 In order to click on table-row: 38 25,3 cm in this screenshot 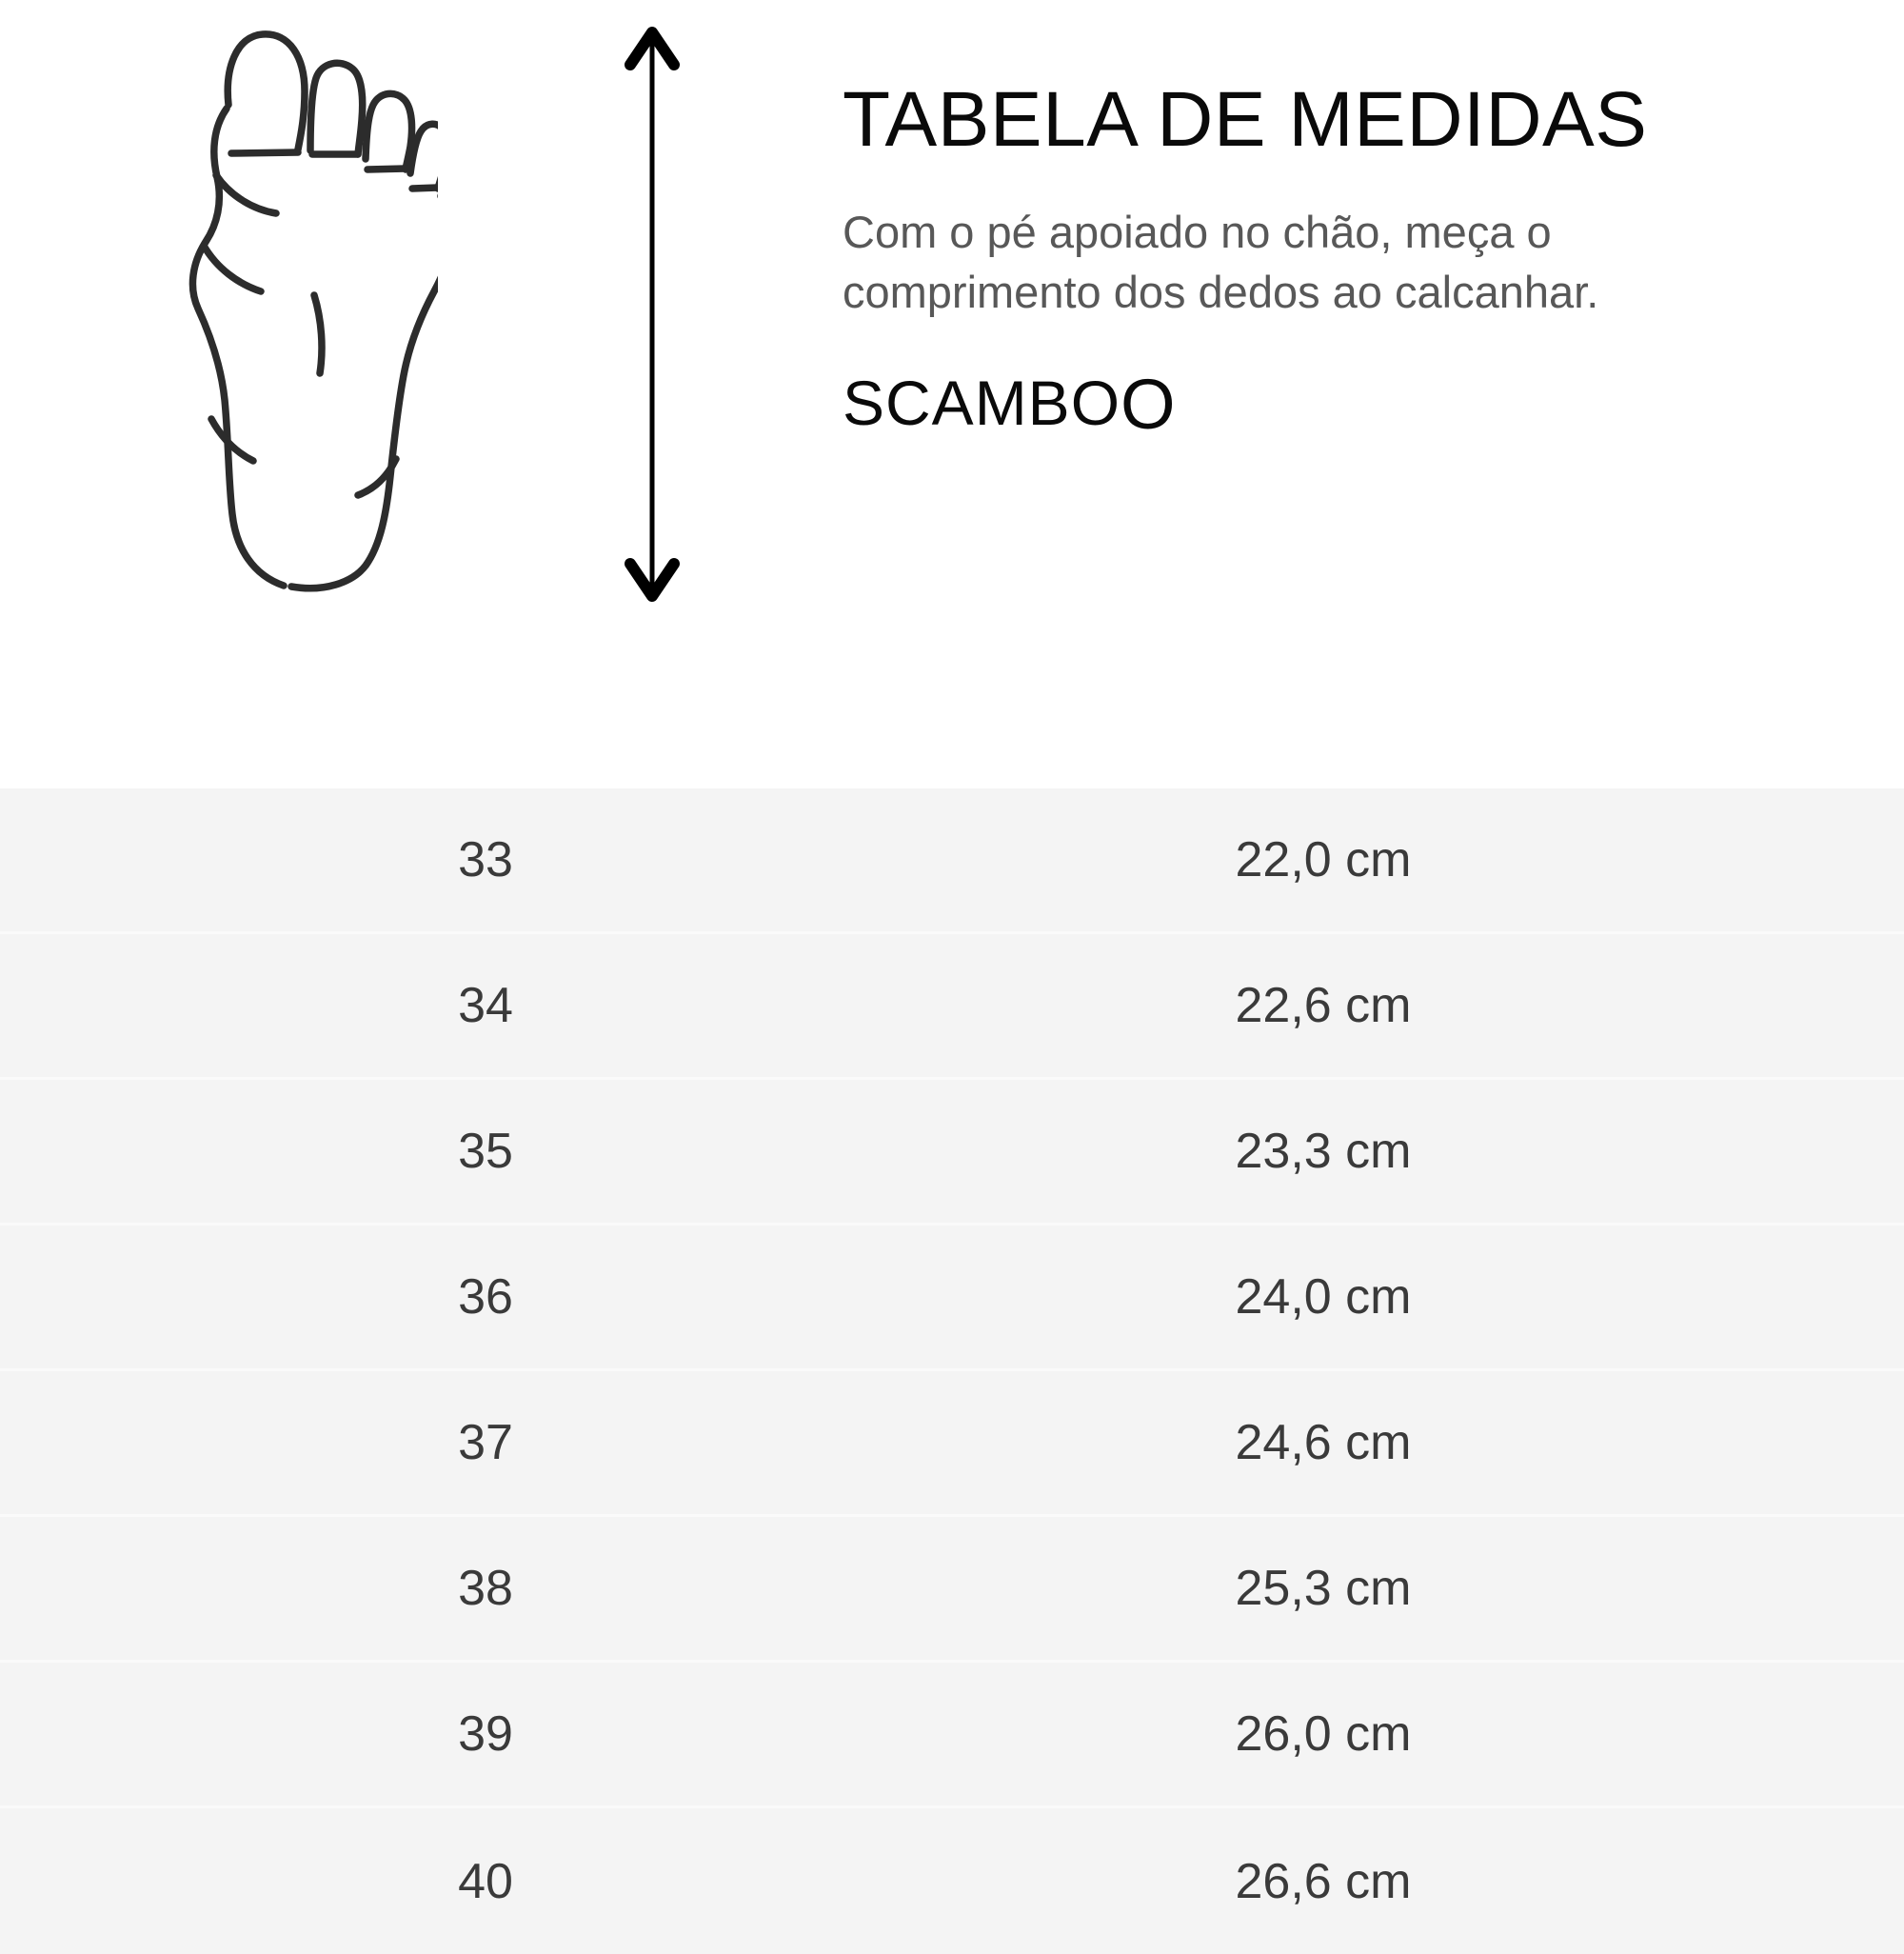, I will do `click(952, 1590)`.